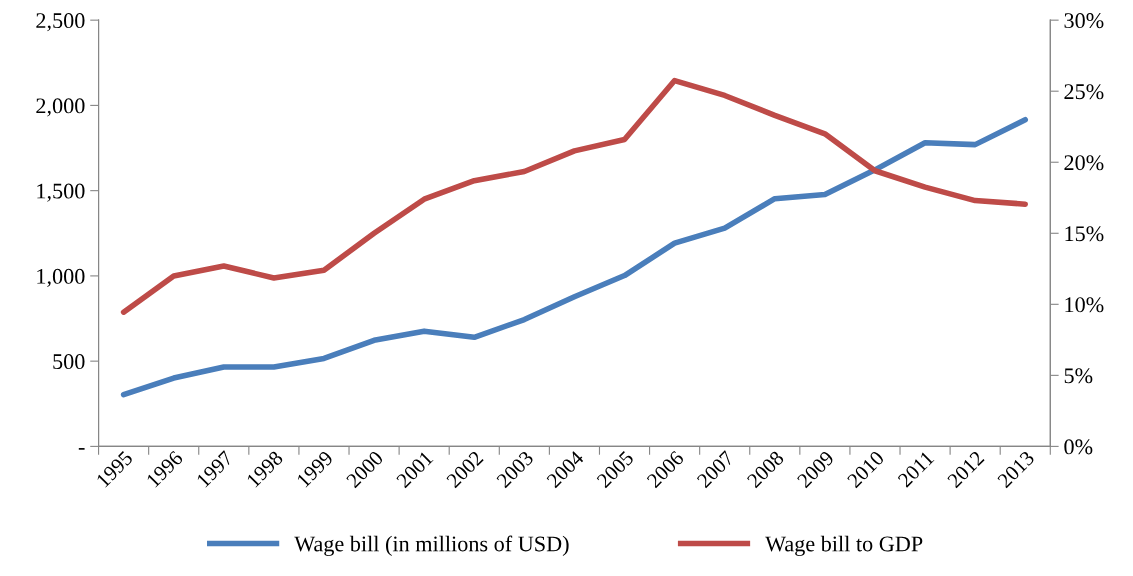  I want to click on legend-label: Wage bill (in millions of USD), so click(431, 545).